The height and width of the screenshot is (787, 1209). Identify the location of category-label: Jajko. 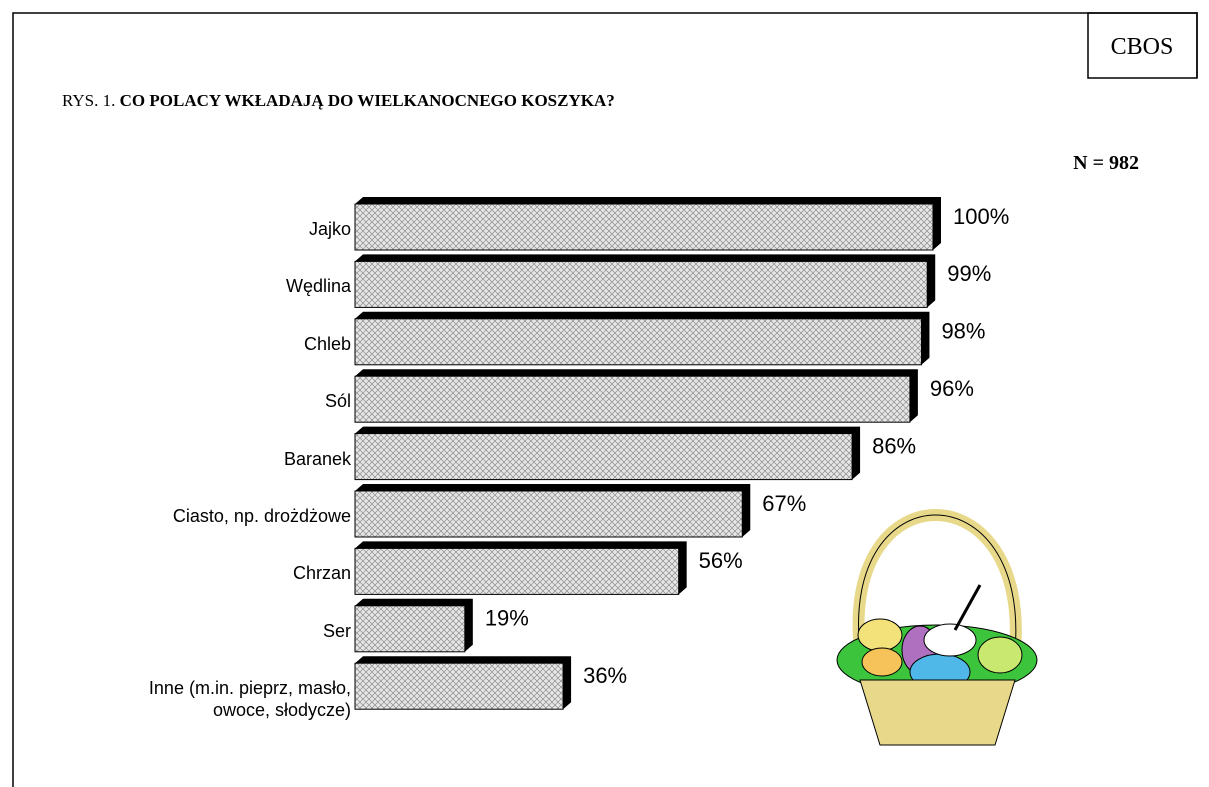
(329, 229).